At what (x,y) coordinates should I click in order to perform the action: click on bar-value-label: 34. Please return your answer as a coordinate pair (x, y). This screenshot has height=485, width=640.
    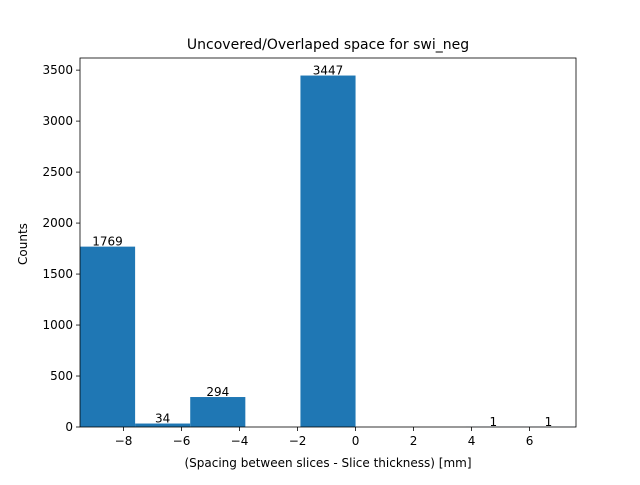
    Looking at the image, I should click on (162, 419).